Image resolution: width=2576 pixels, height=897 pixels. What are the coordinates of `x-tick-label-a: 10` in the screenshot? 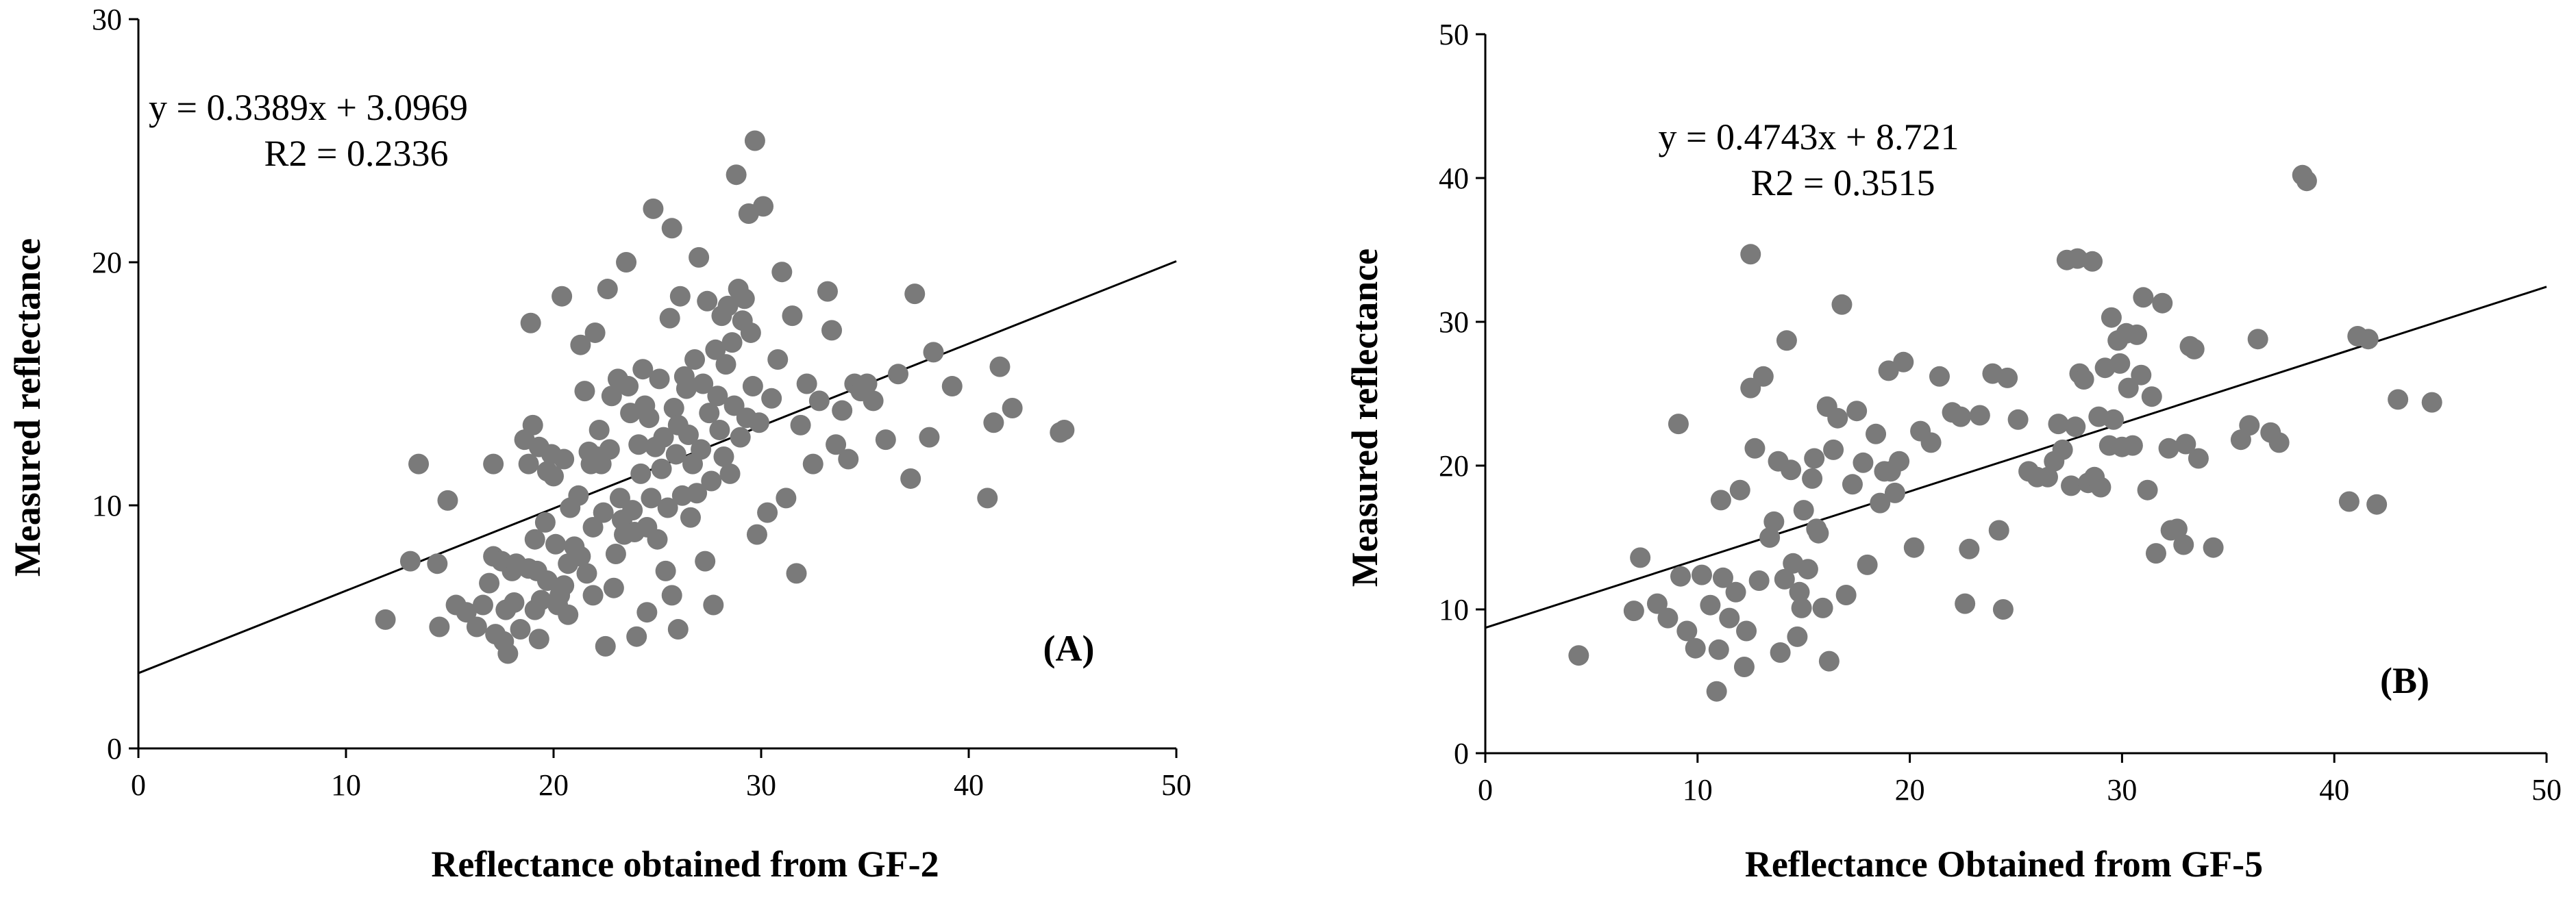 It's located at (346, 785).